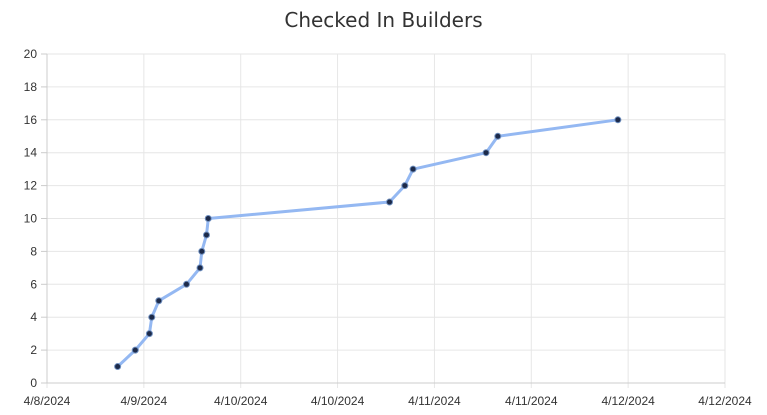 The height and width of the screenshot is (415, 767). Describe the element at coordinates (33, 251) in the screenshot. I see `y-tick-label: 8` at that location.